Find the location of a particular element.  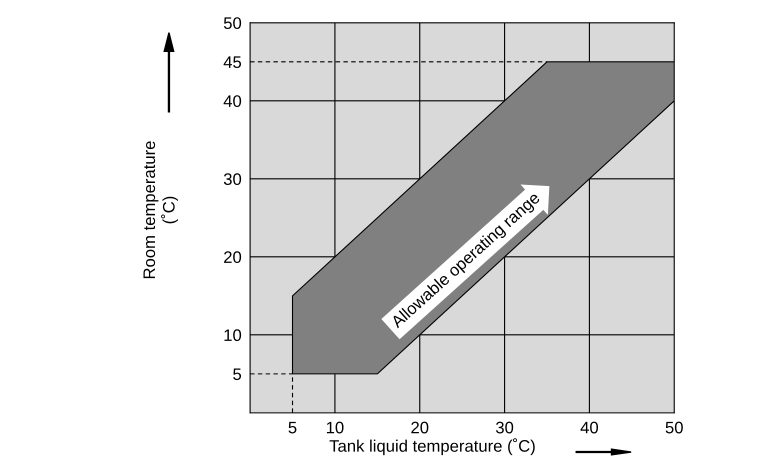

x-tick-label: 20 is located at coordinates (419, 428).